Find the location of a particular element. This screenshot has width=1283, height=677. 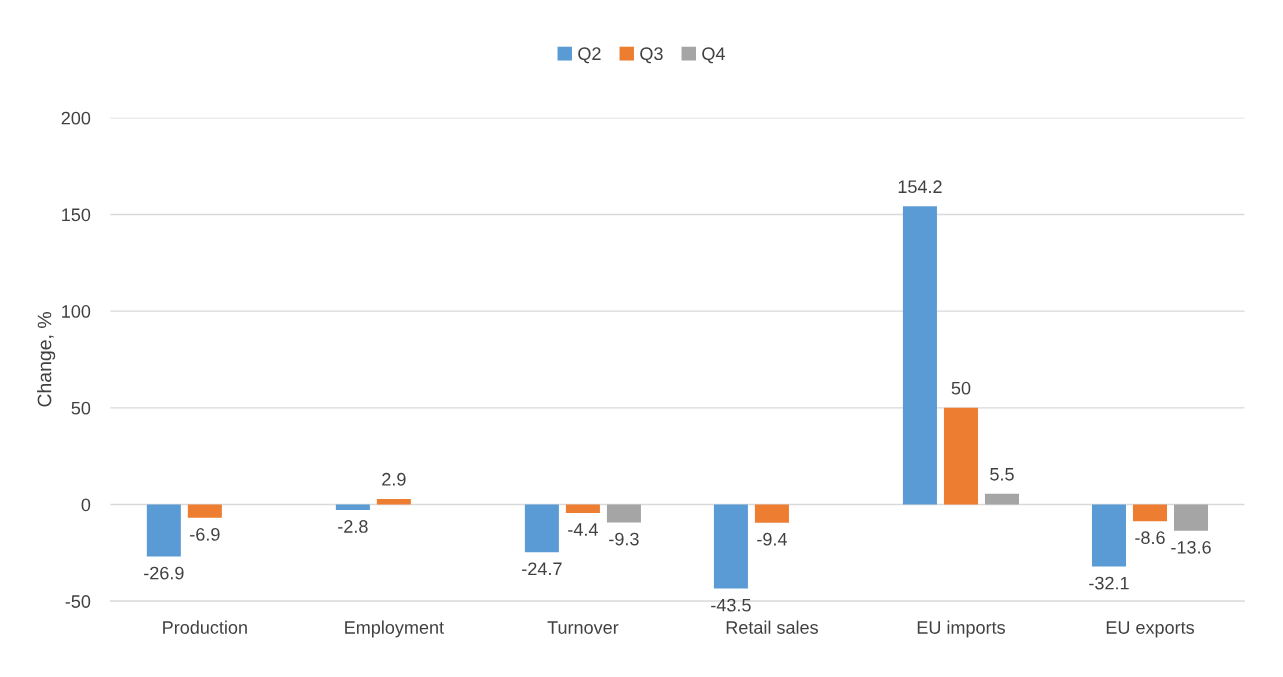

y-tick-label: 0 is located at coordinates (86, 505).